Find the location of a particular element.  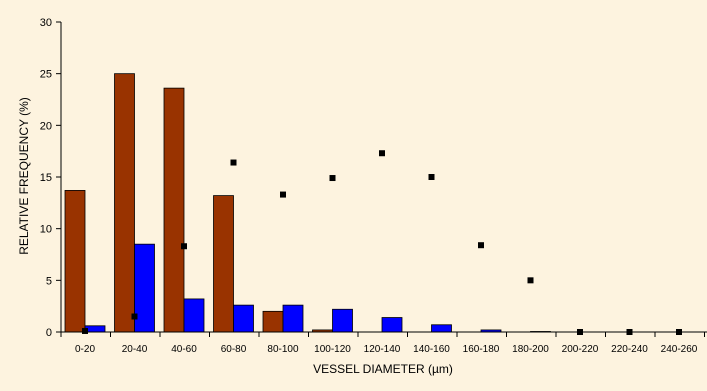

x-tick-label-160-180: 160-180 is located at coordinates (481, 349).